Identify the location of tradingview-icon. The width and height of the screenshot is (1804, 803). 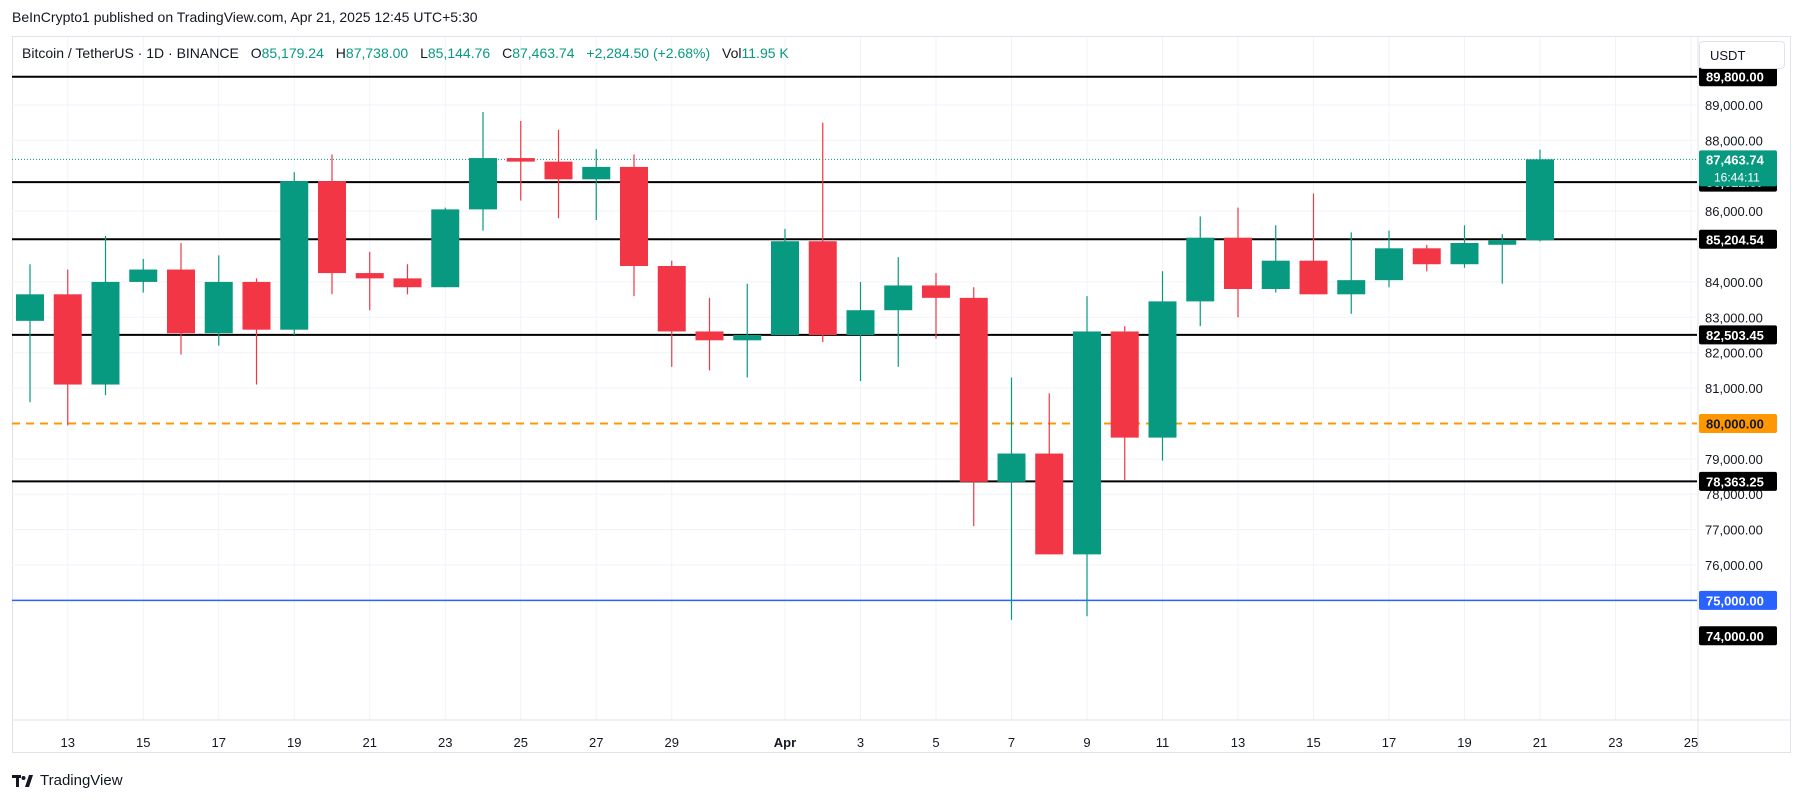
(22, 780).